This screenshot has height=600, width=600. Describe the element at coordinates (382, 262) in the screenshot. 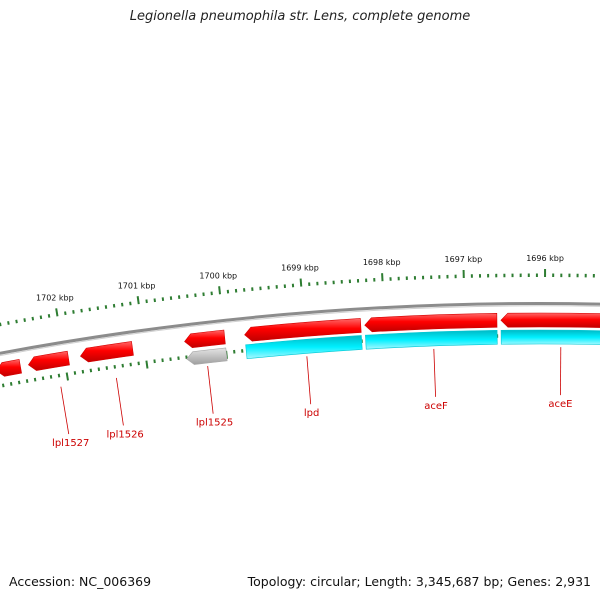

I see `scale-tick-label: 1698 kbp` at that location.